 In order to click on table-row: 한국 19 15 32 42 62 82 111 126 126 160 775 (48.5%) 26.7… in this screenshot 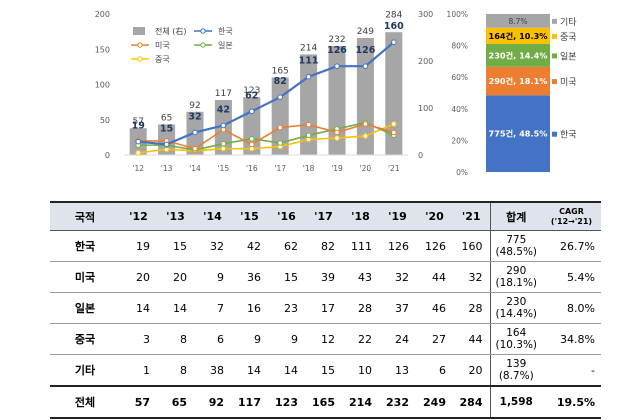, I will do `click(325, 246)`.